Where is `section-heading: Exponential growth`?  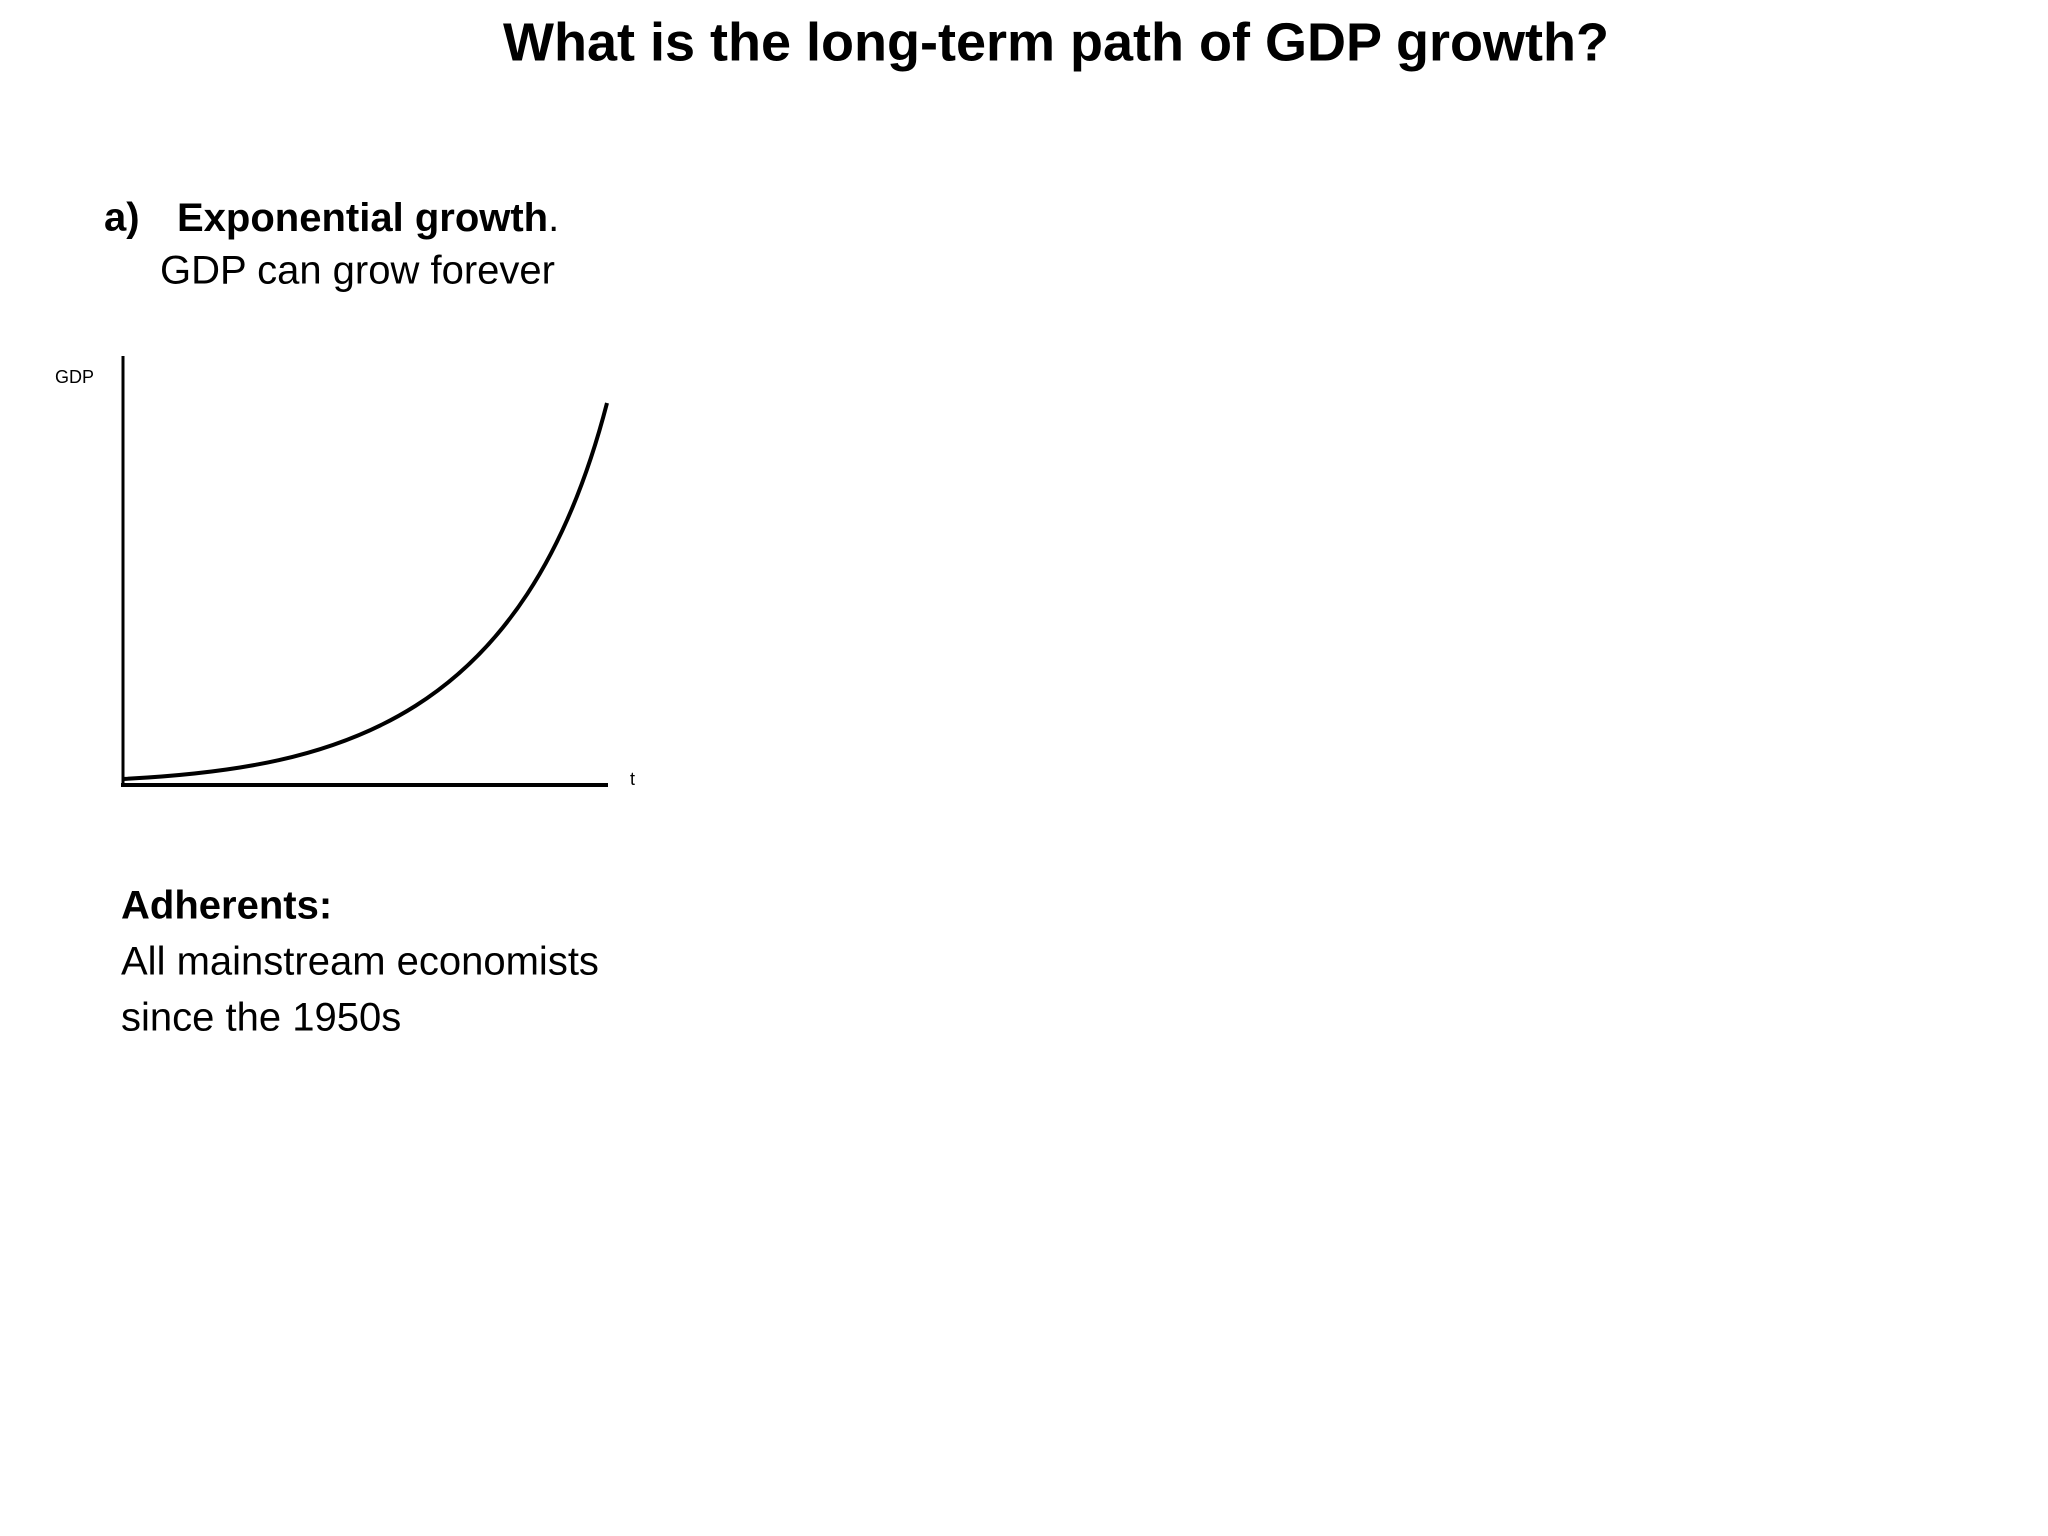 section-heading: Exponential growth is located at coordinates (362, 218).